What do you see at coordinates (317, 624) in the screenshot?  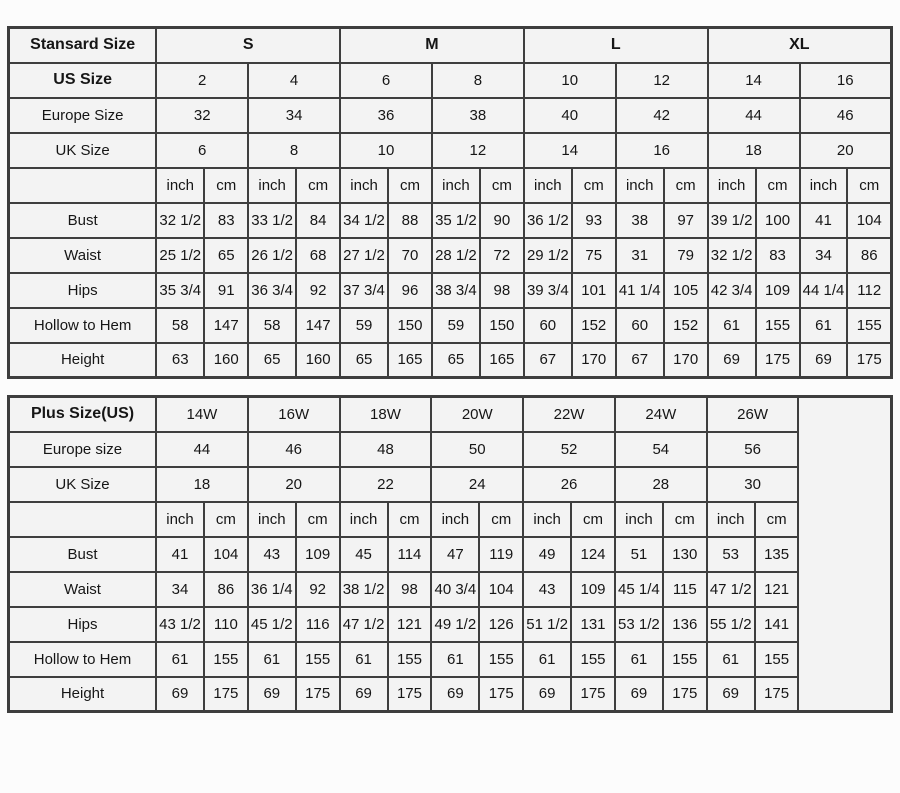 I see `measure-value-cell: 116` at bounding box center [317, 624].